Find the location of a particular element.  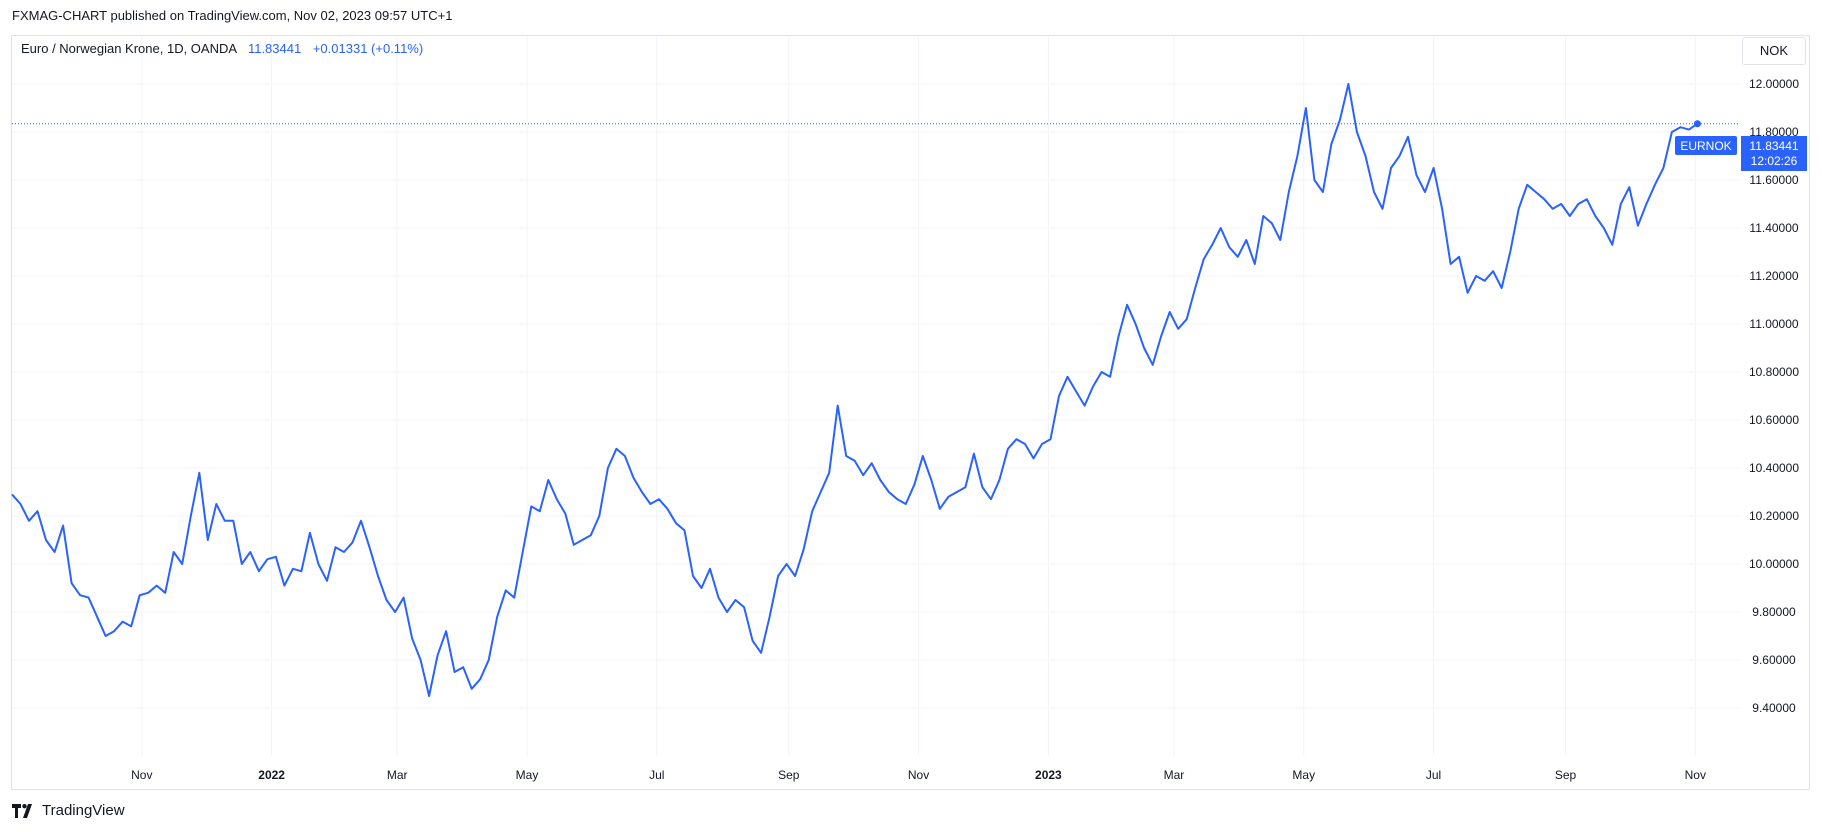

countdown-text: 12:02:26 is located at coordinates (1774, 161).